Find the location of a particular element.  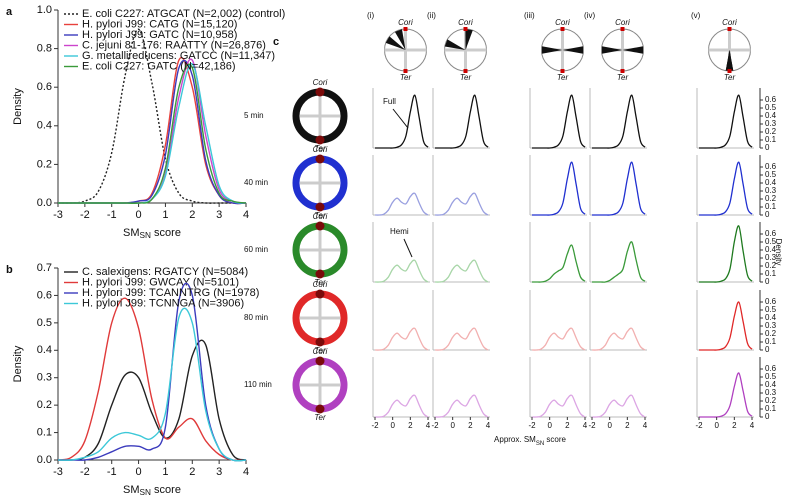

row-label: 110 min is located at coordinates (258, 384).